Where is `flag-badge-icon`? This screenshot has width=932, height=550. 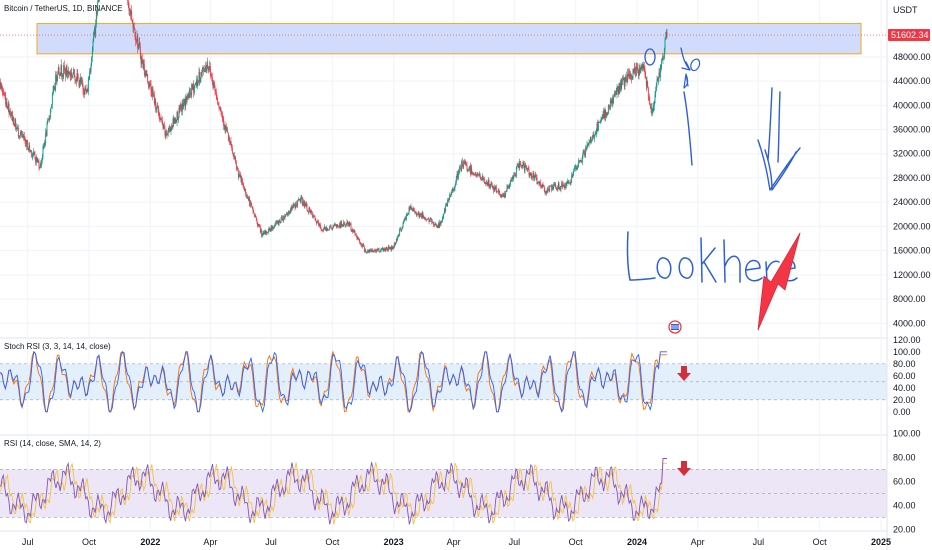 flag-badge-icon is located at coordinates (675, 327).